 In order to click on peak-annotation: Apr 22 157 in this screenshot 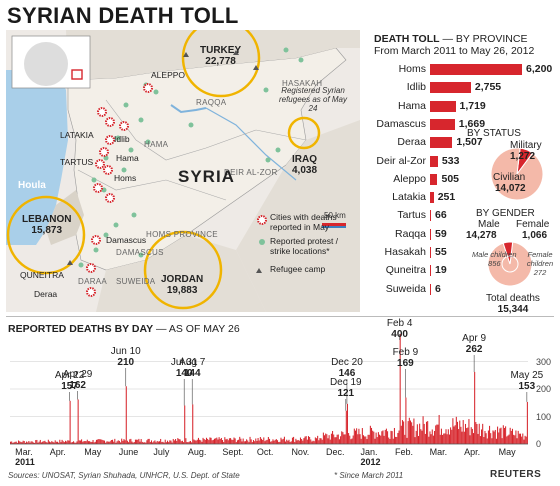, I will do `click(69, 381)`.